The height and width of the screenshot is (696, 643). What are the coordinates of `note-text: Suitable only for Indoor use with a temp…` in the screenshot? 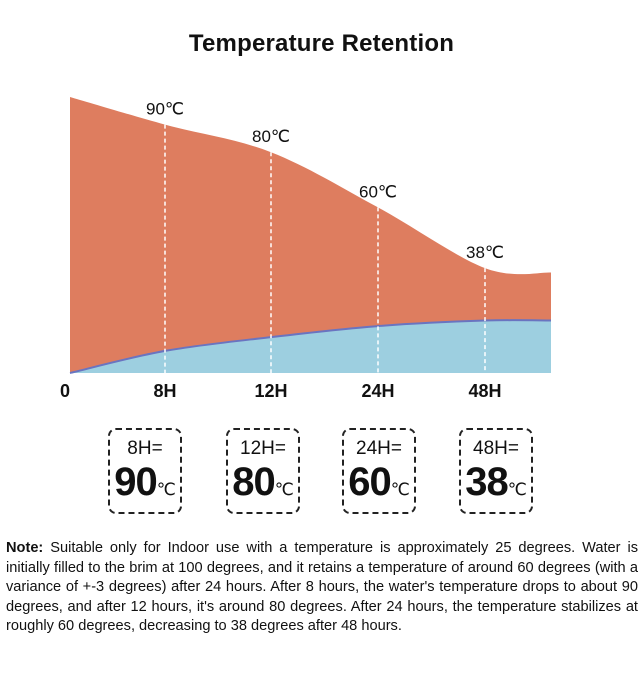 It's located at (322, 587).